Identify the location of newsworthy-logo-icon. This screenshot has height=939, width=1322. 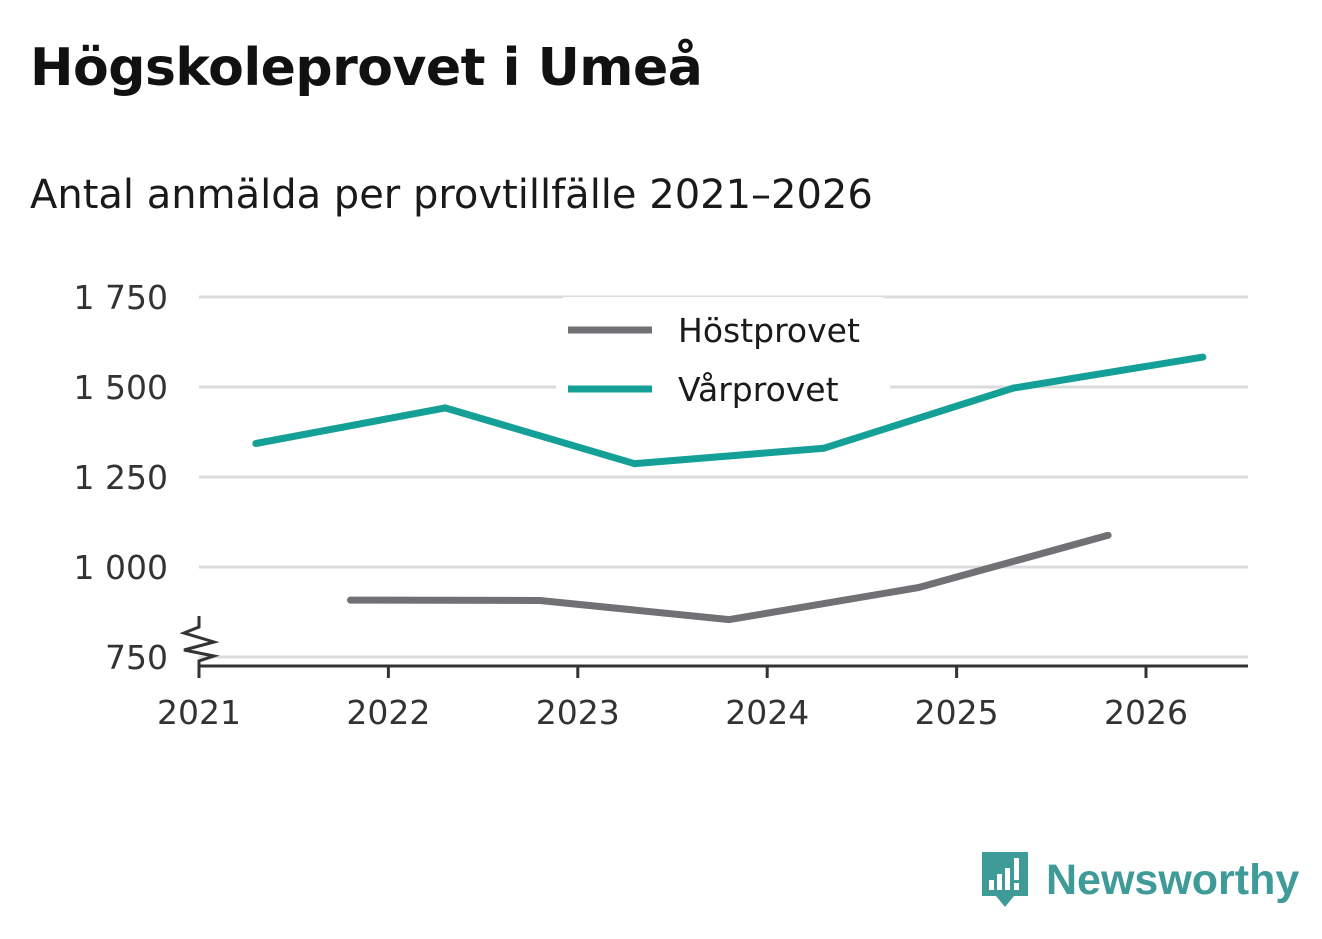
(1005, 879).